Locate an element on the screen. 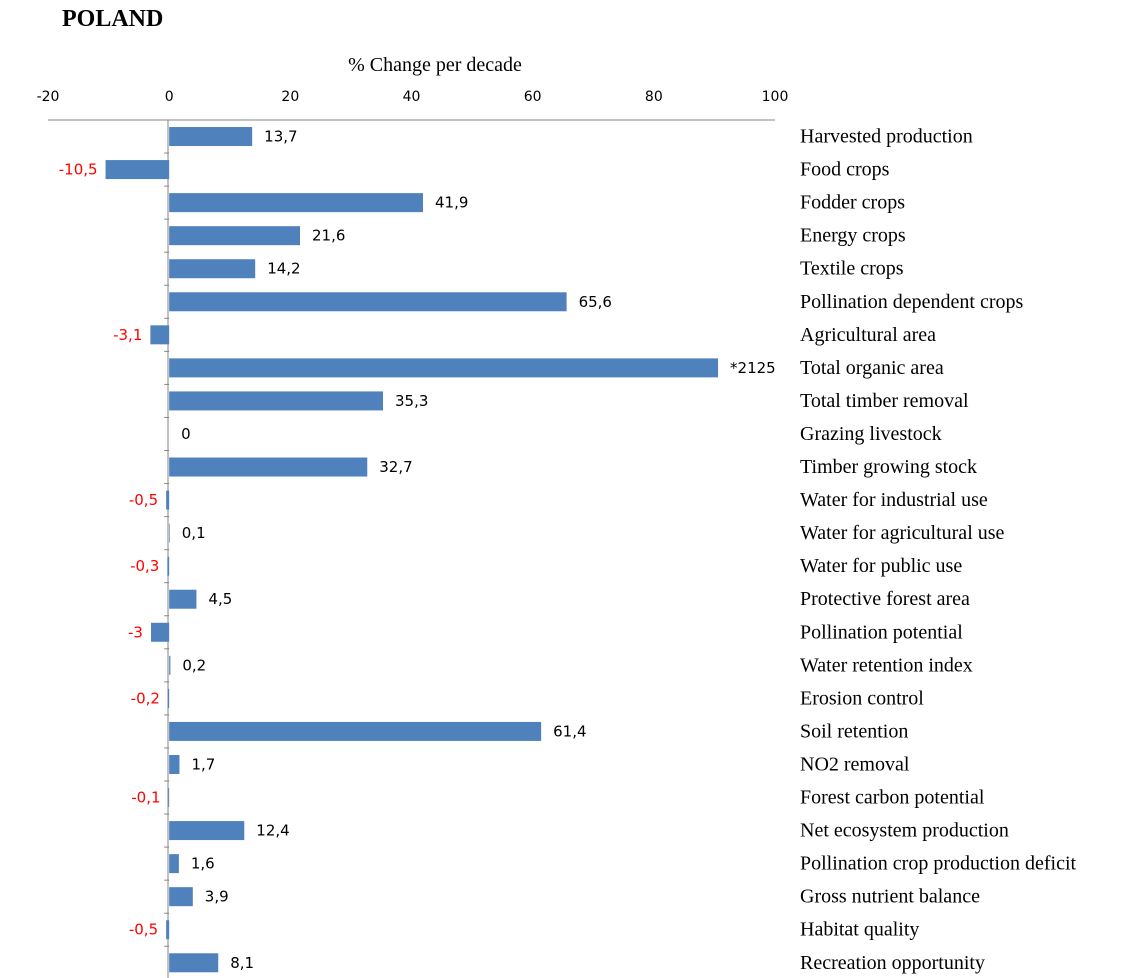  x-tick-label: 80 is located at coordinates (654, 97).